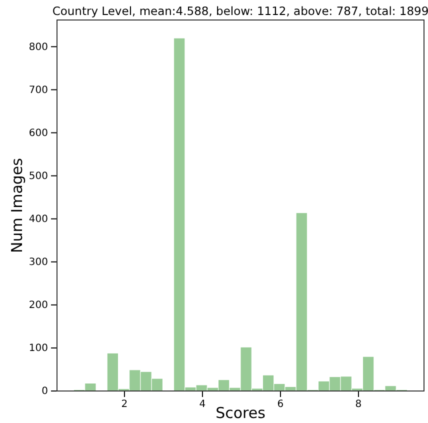  Describe the element at coordinates (17, 205) in the screenshot. I see `y-axis-title: Num Images` at that location.